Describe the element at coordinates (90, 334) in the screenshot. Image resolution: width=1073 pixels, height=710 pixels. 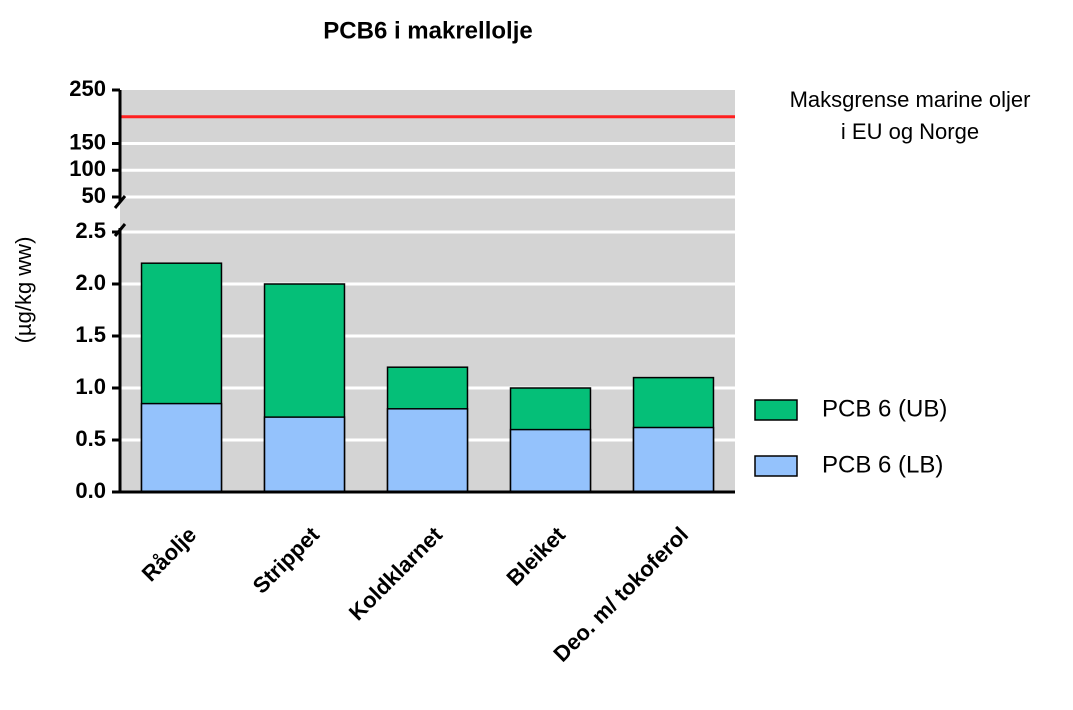
I see `y-tick-label: 1.5` at that location.